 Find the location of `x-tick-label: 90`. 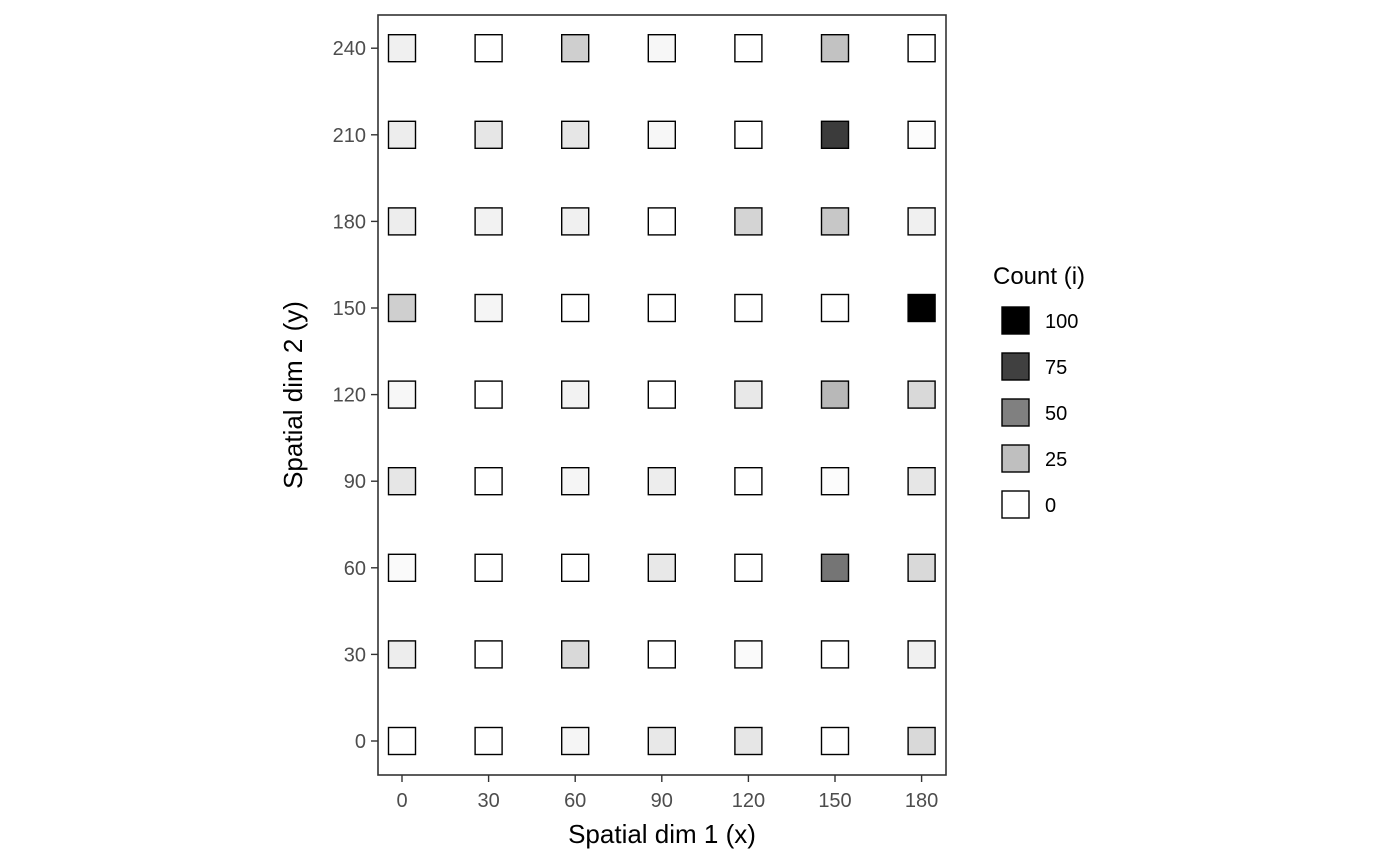

x-tick-label: 90 is located at coordinates (662, 801).